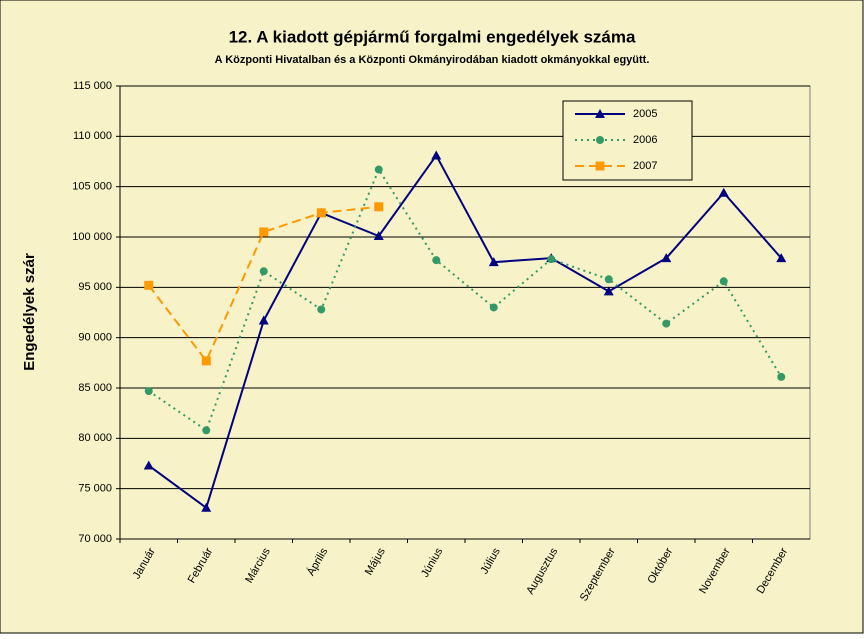  Describe the element at coordinates (645, 166) in the screenshot. I see `legend-label: 2007` at that location.